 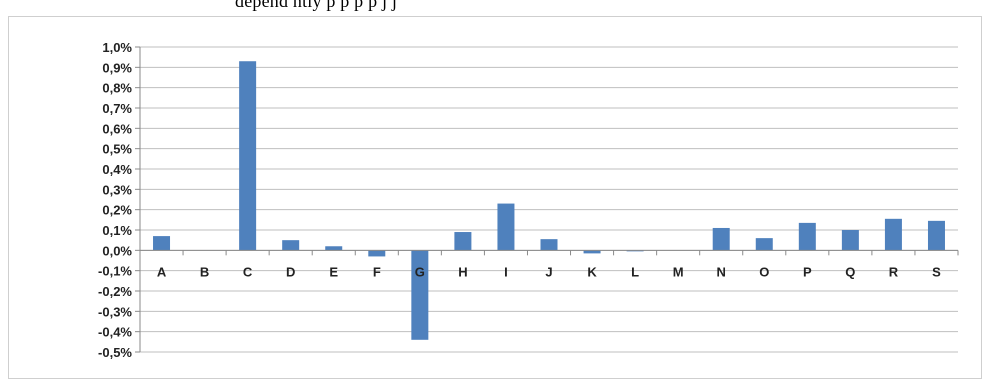 What do you see at coordinates (115, 311) in the screenshot?
I see `y-tick-label: -0,3%` at bounding box center [115, 311].